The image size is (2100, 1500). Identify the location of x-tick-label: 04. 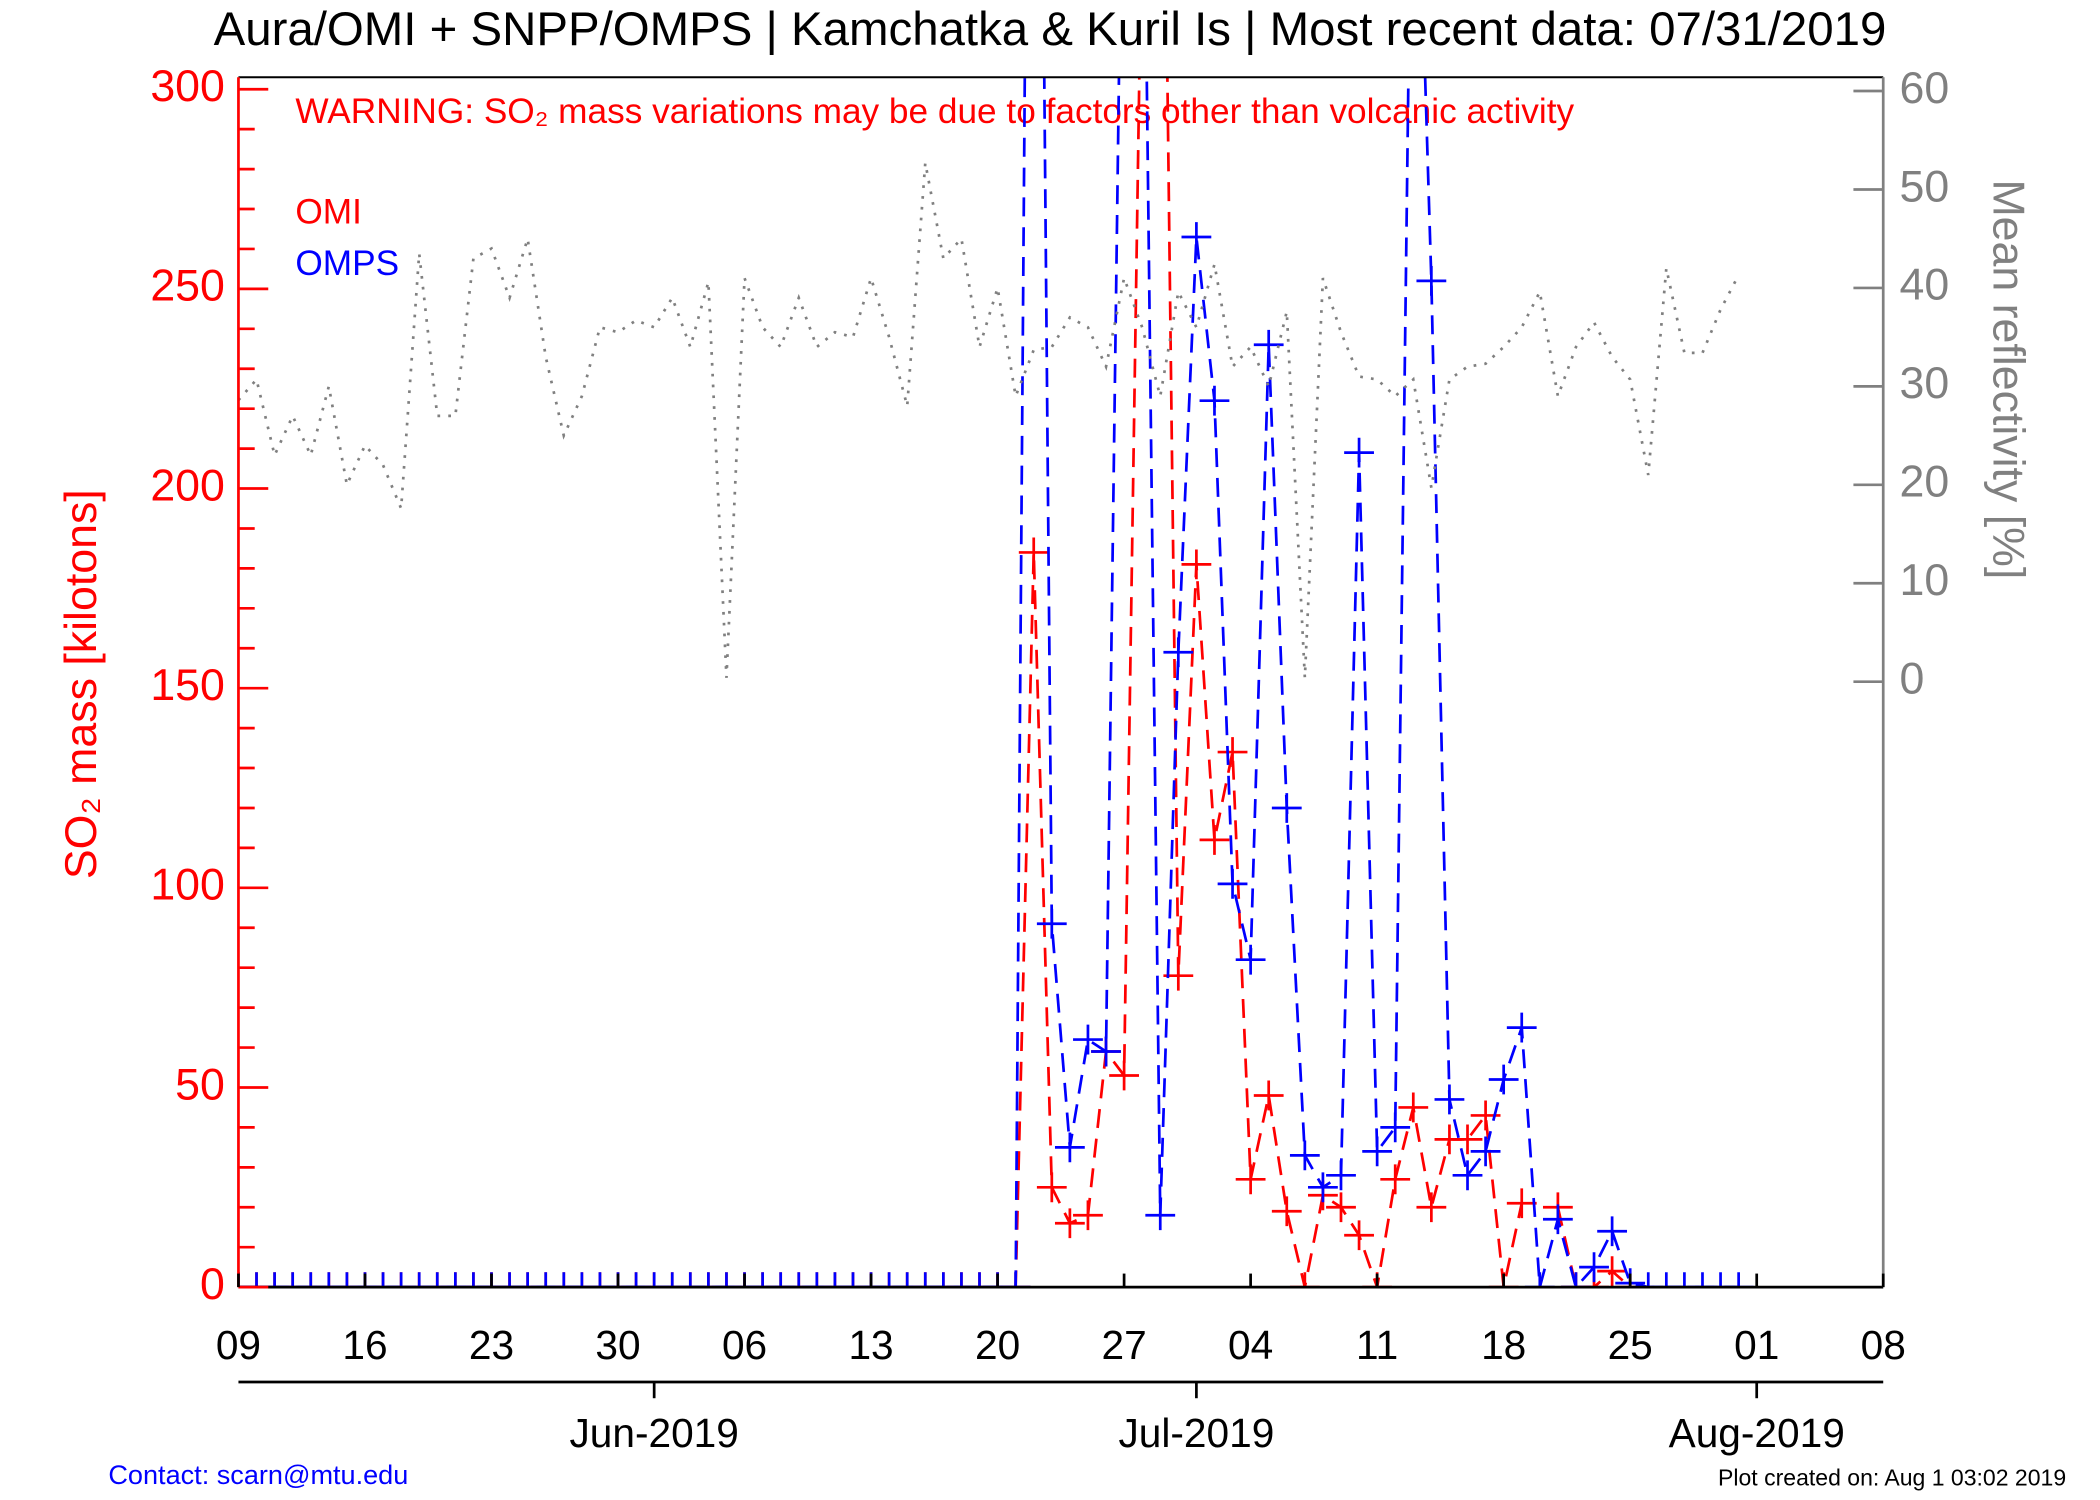
(1250, 1345).